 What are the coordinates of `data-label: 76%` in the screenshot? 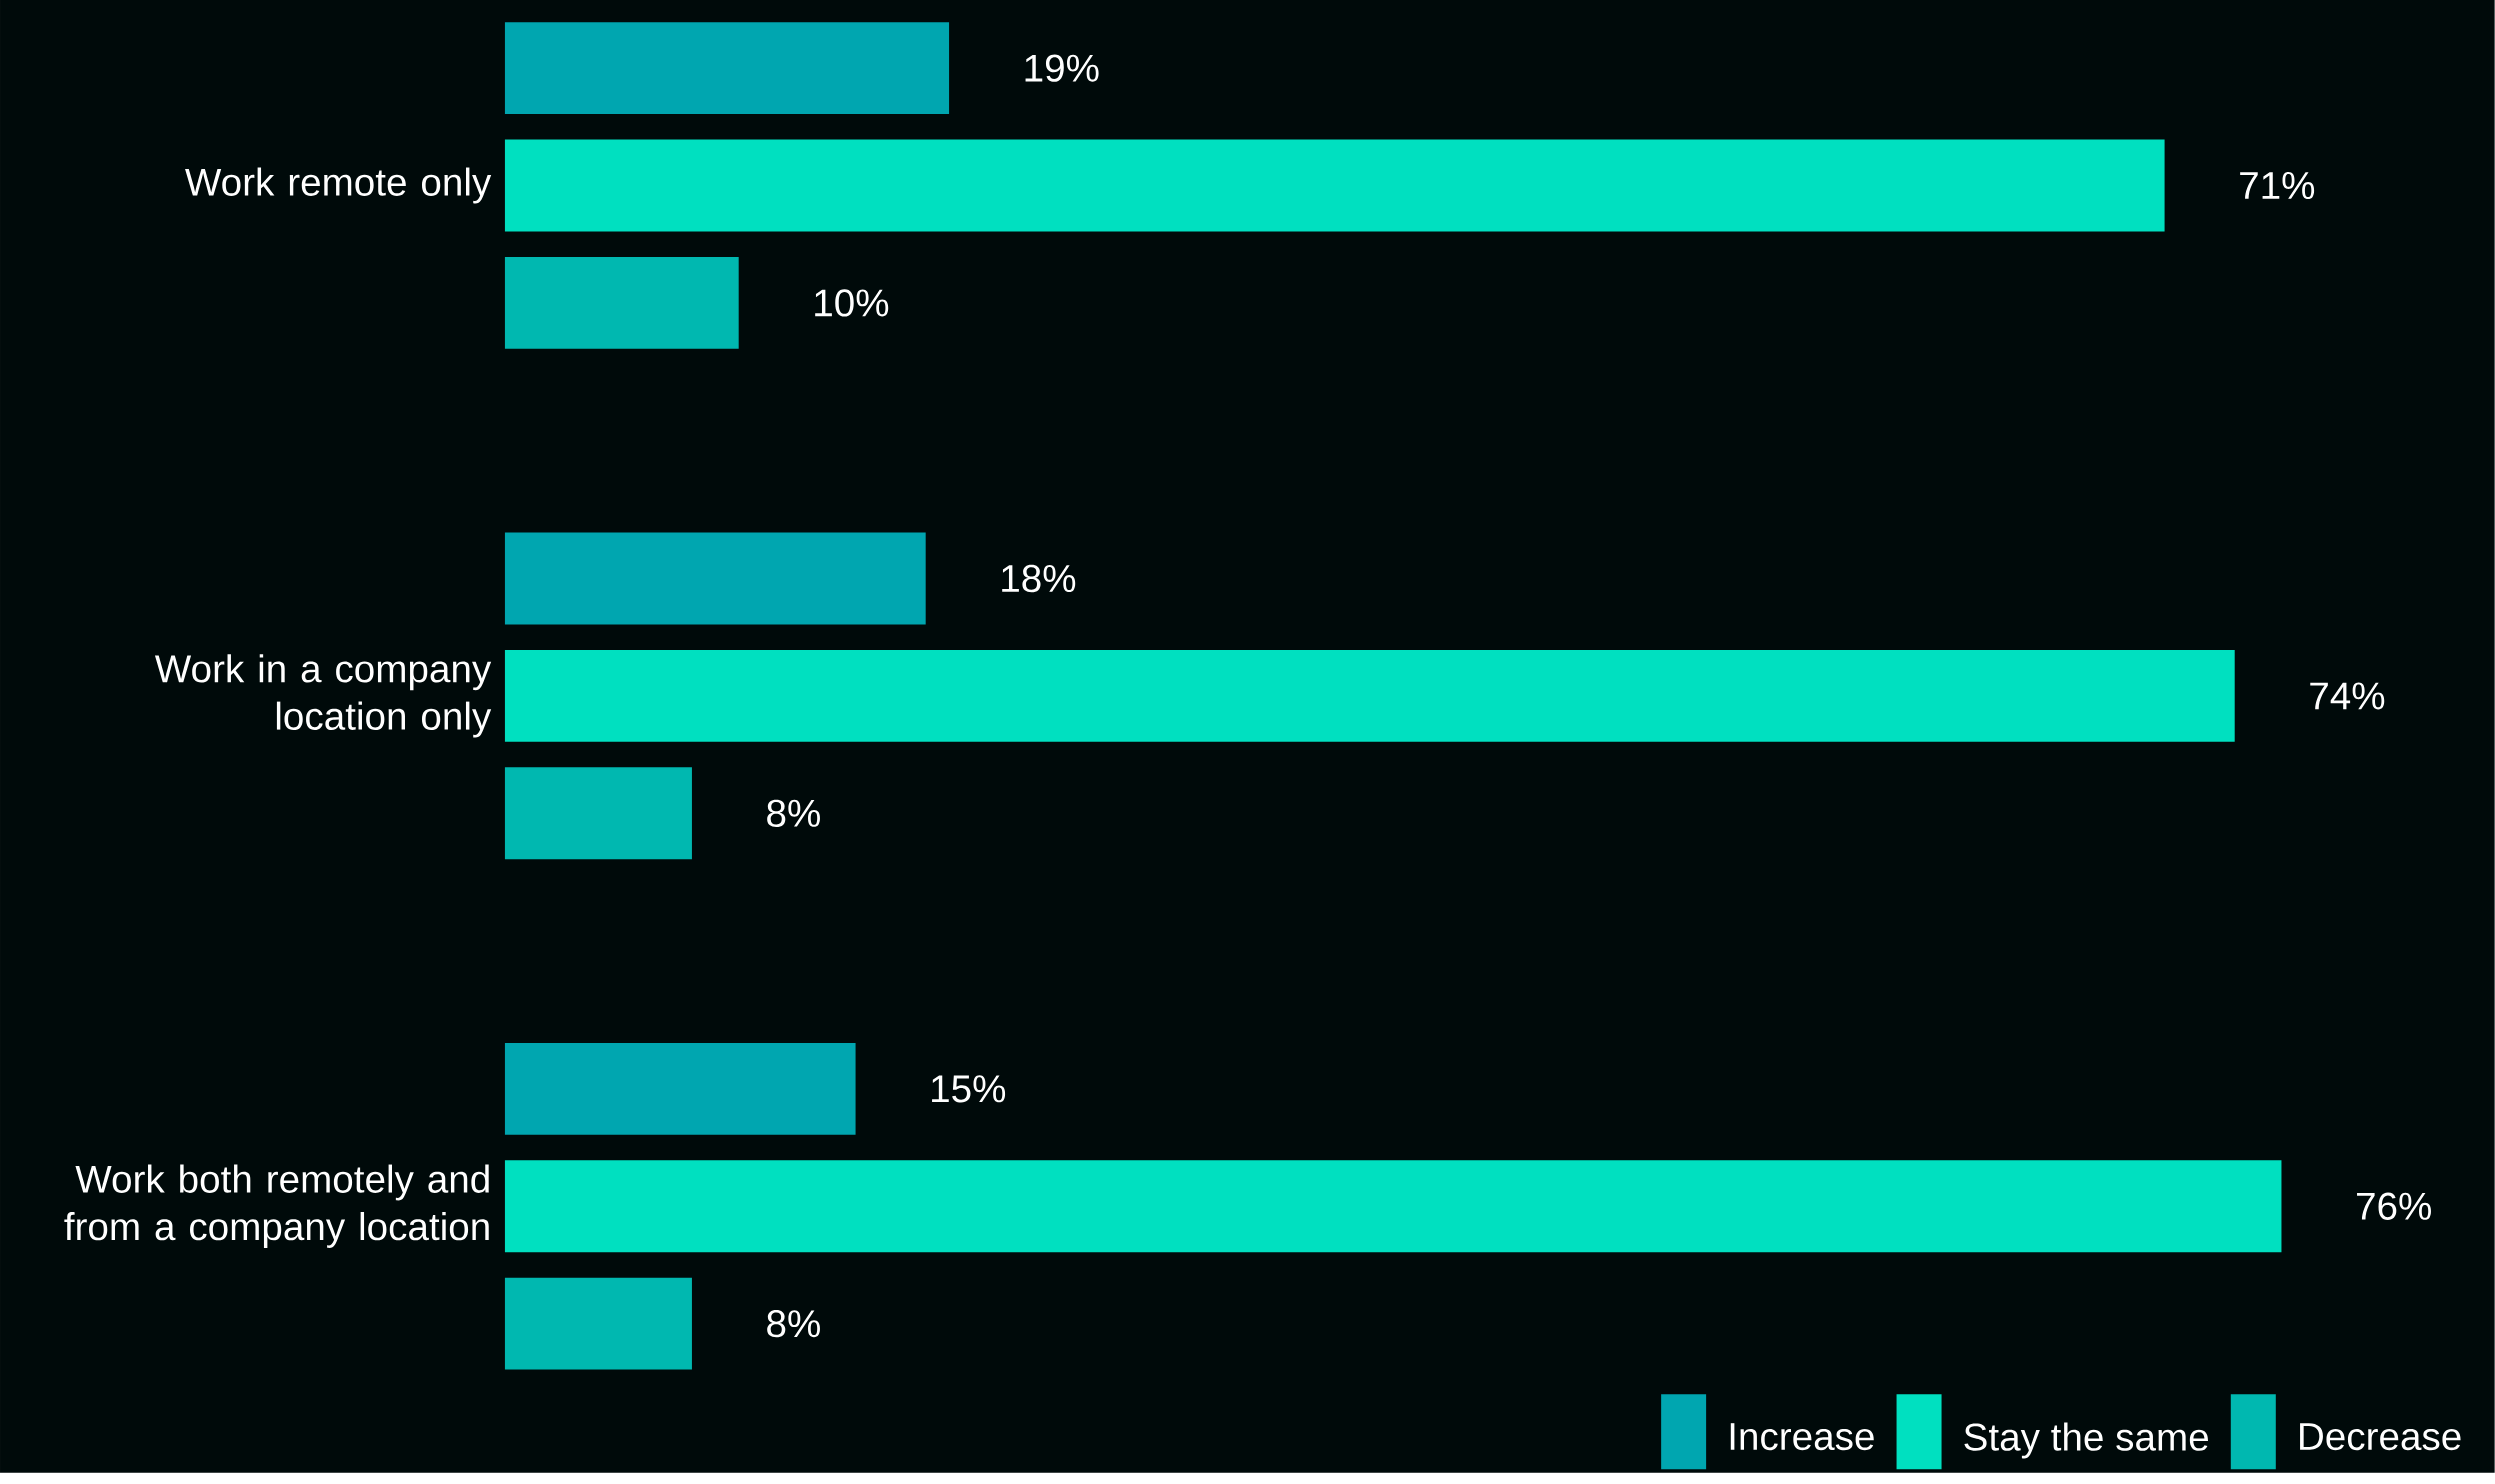 It's located at (2394, 1206).